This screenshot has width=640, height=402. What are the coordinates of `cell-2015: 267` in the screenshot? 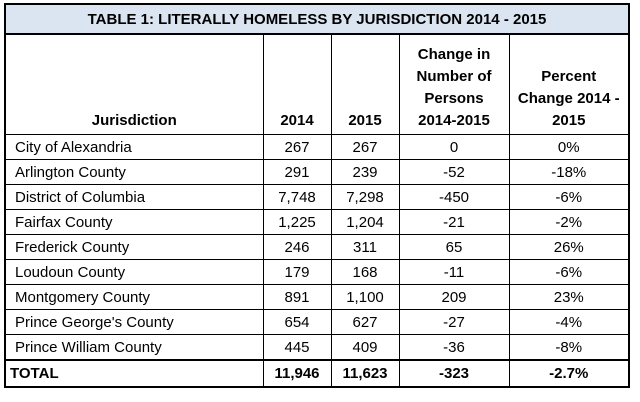 It's located at (365, 147).